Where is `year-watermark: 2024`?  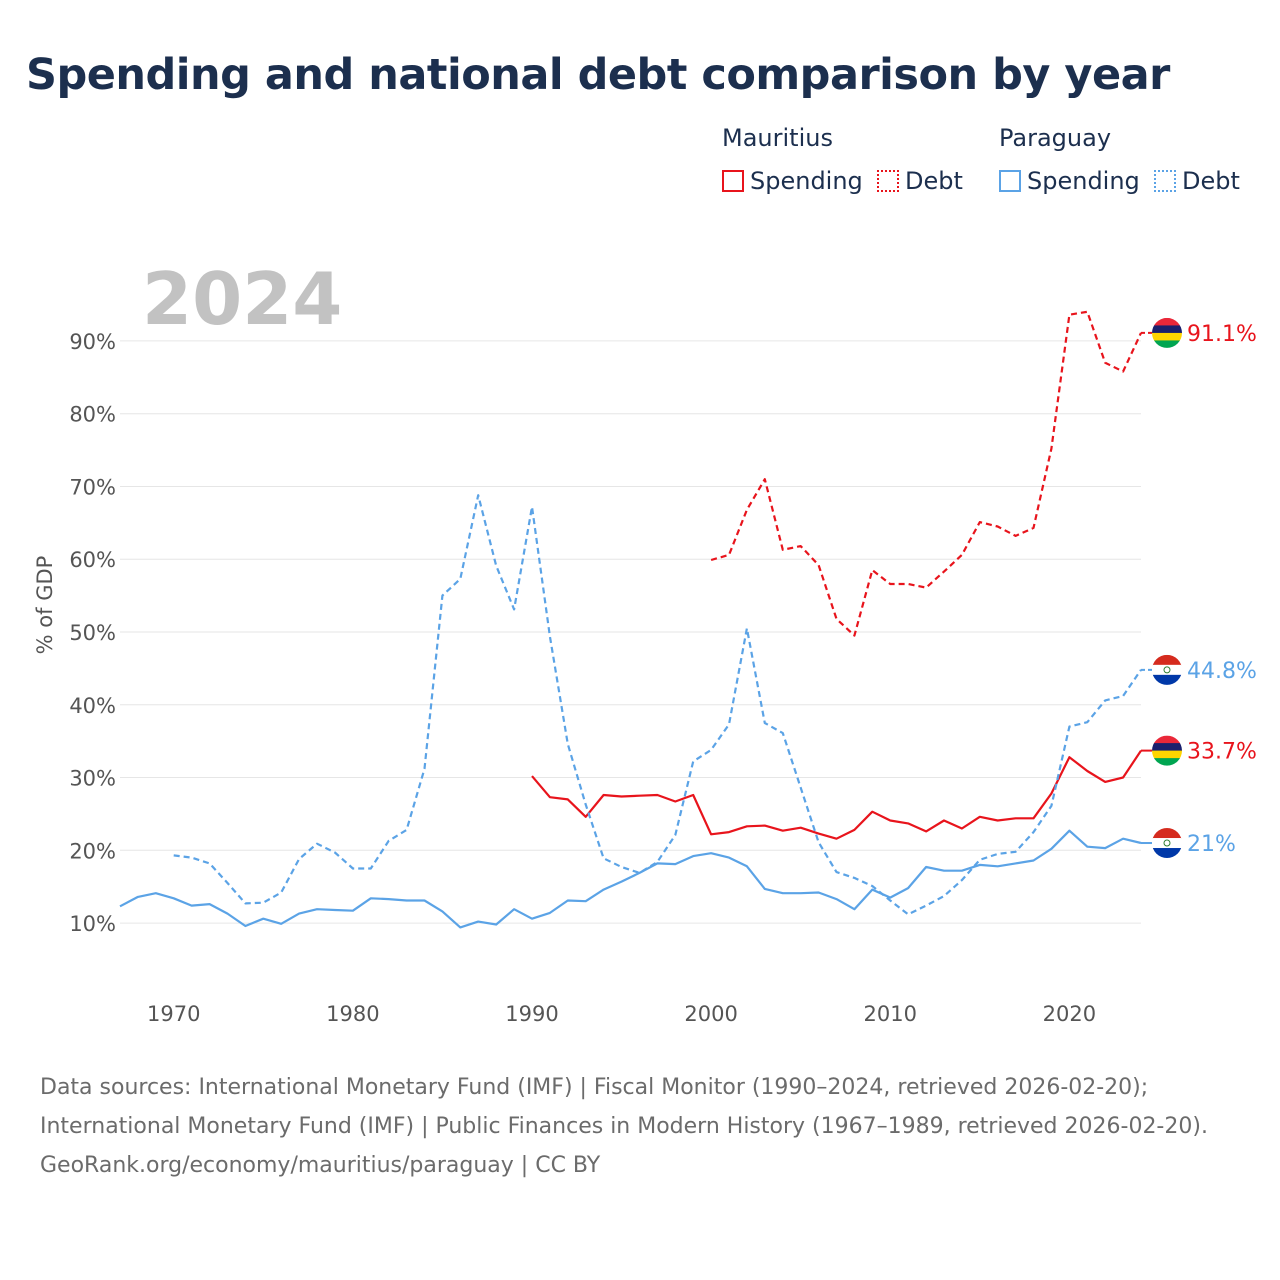 year-watermark: 2024 is located at coordinates (242, 299).